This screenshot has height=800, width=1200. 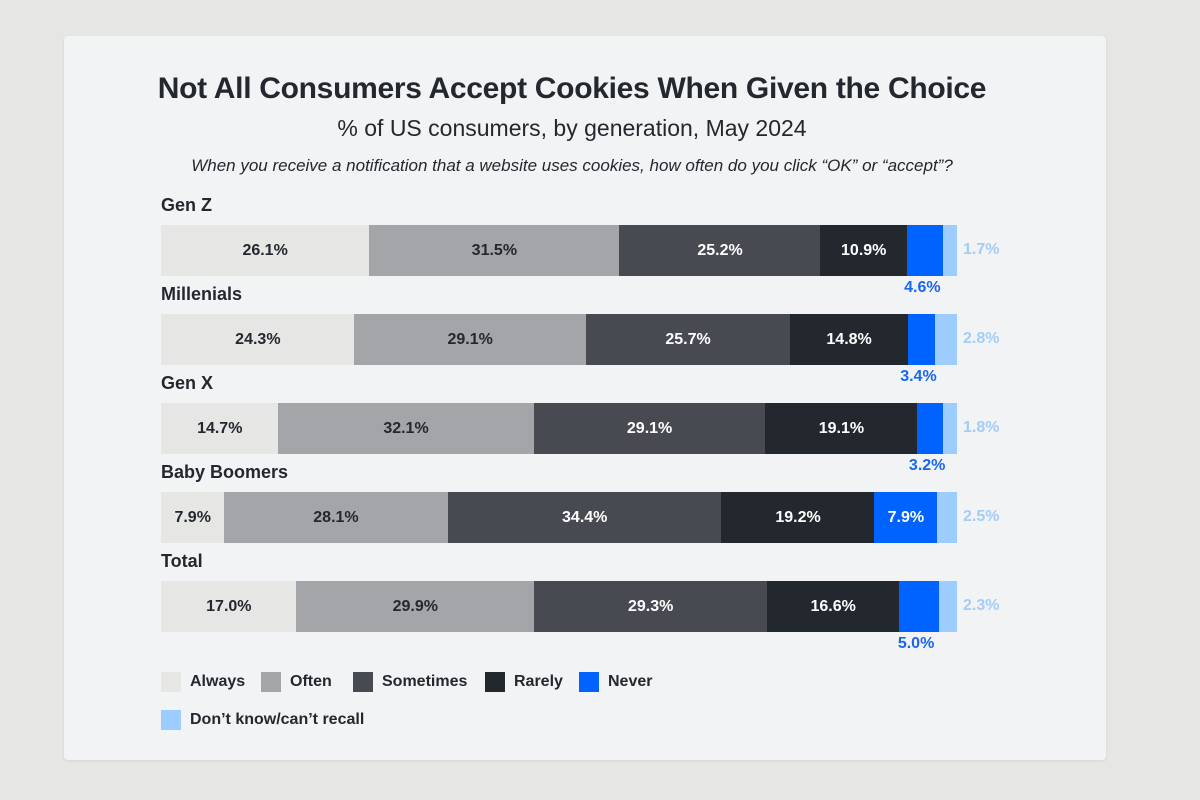 What do you see at coordinates (918, 376) in the screenshot?
I see `data-label: 3.4%` at bounding box center [918, 376].